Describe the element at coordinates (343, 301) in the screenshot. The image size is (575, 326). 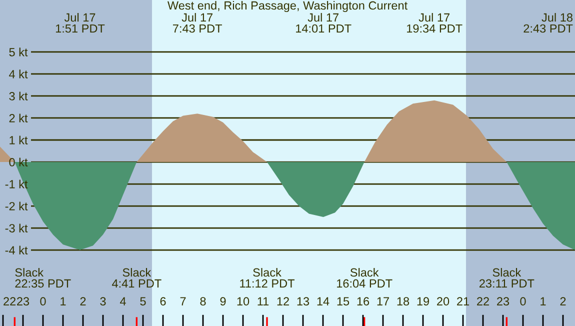
I see `x-tick-label: 15` at that location.